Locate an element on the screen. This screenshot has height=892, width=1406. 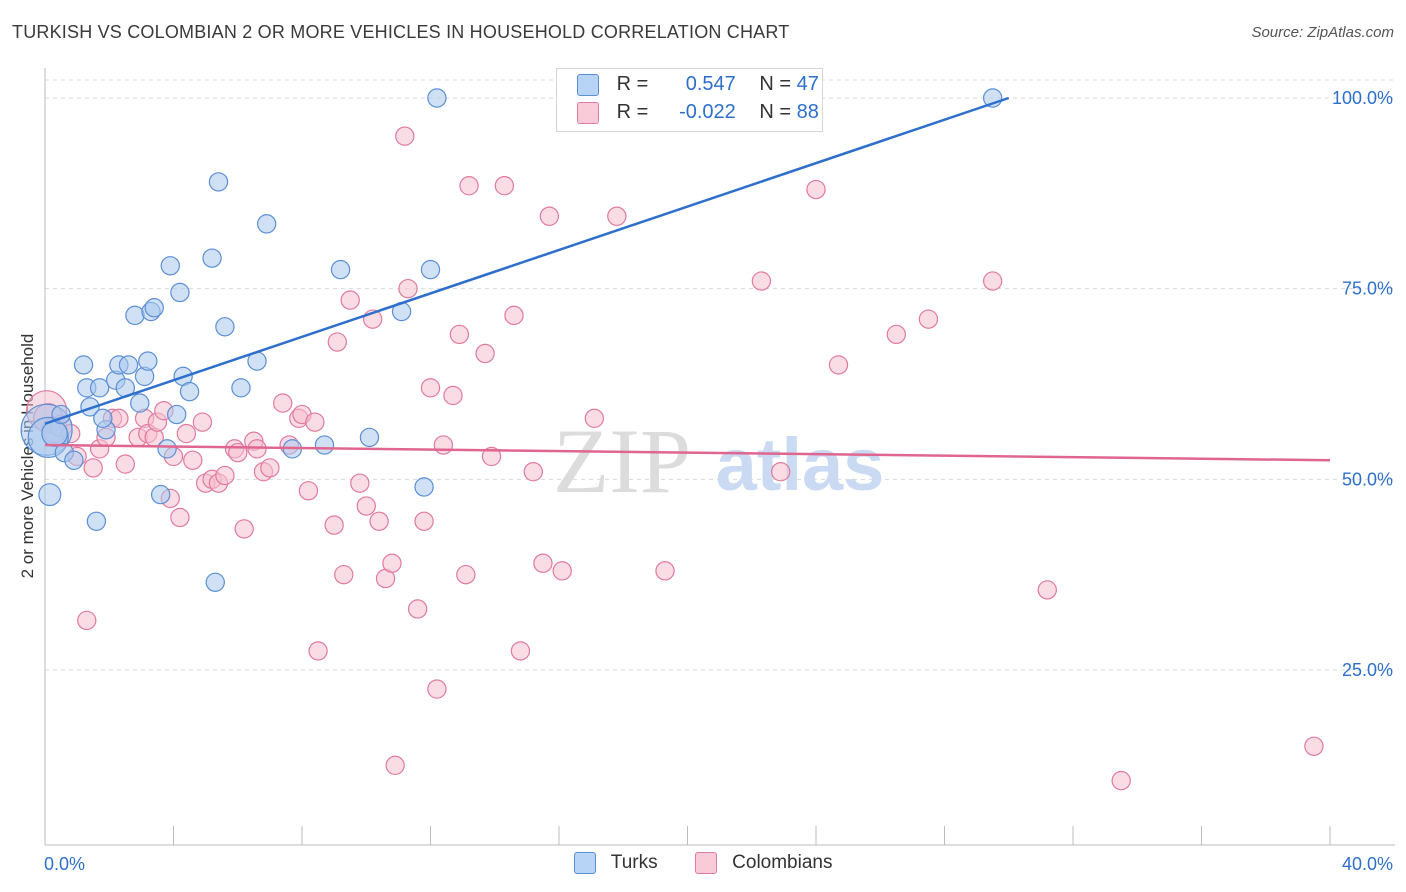
x-tick-label-max: 40.0% is located at coordinates (1367, 864).